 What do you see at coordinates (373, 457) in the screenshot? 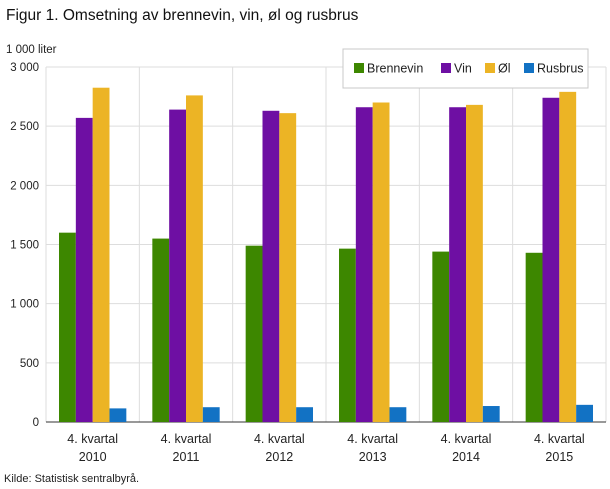
I see `x-tick-label: 2013` at bounding box center [373, 457].